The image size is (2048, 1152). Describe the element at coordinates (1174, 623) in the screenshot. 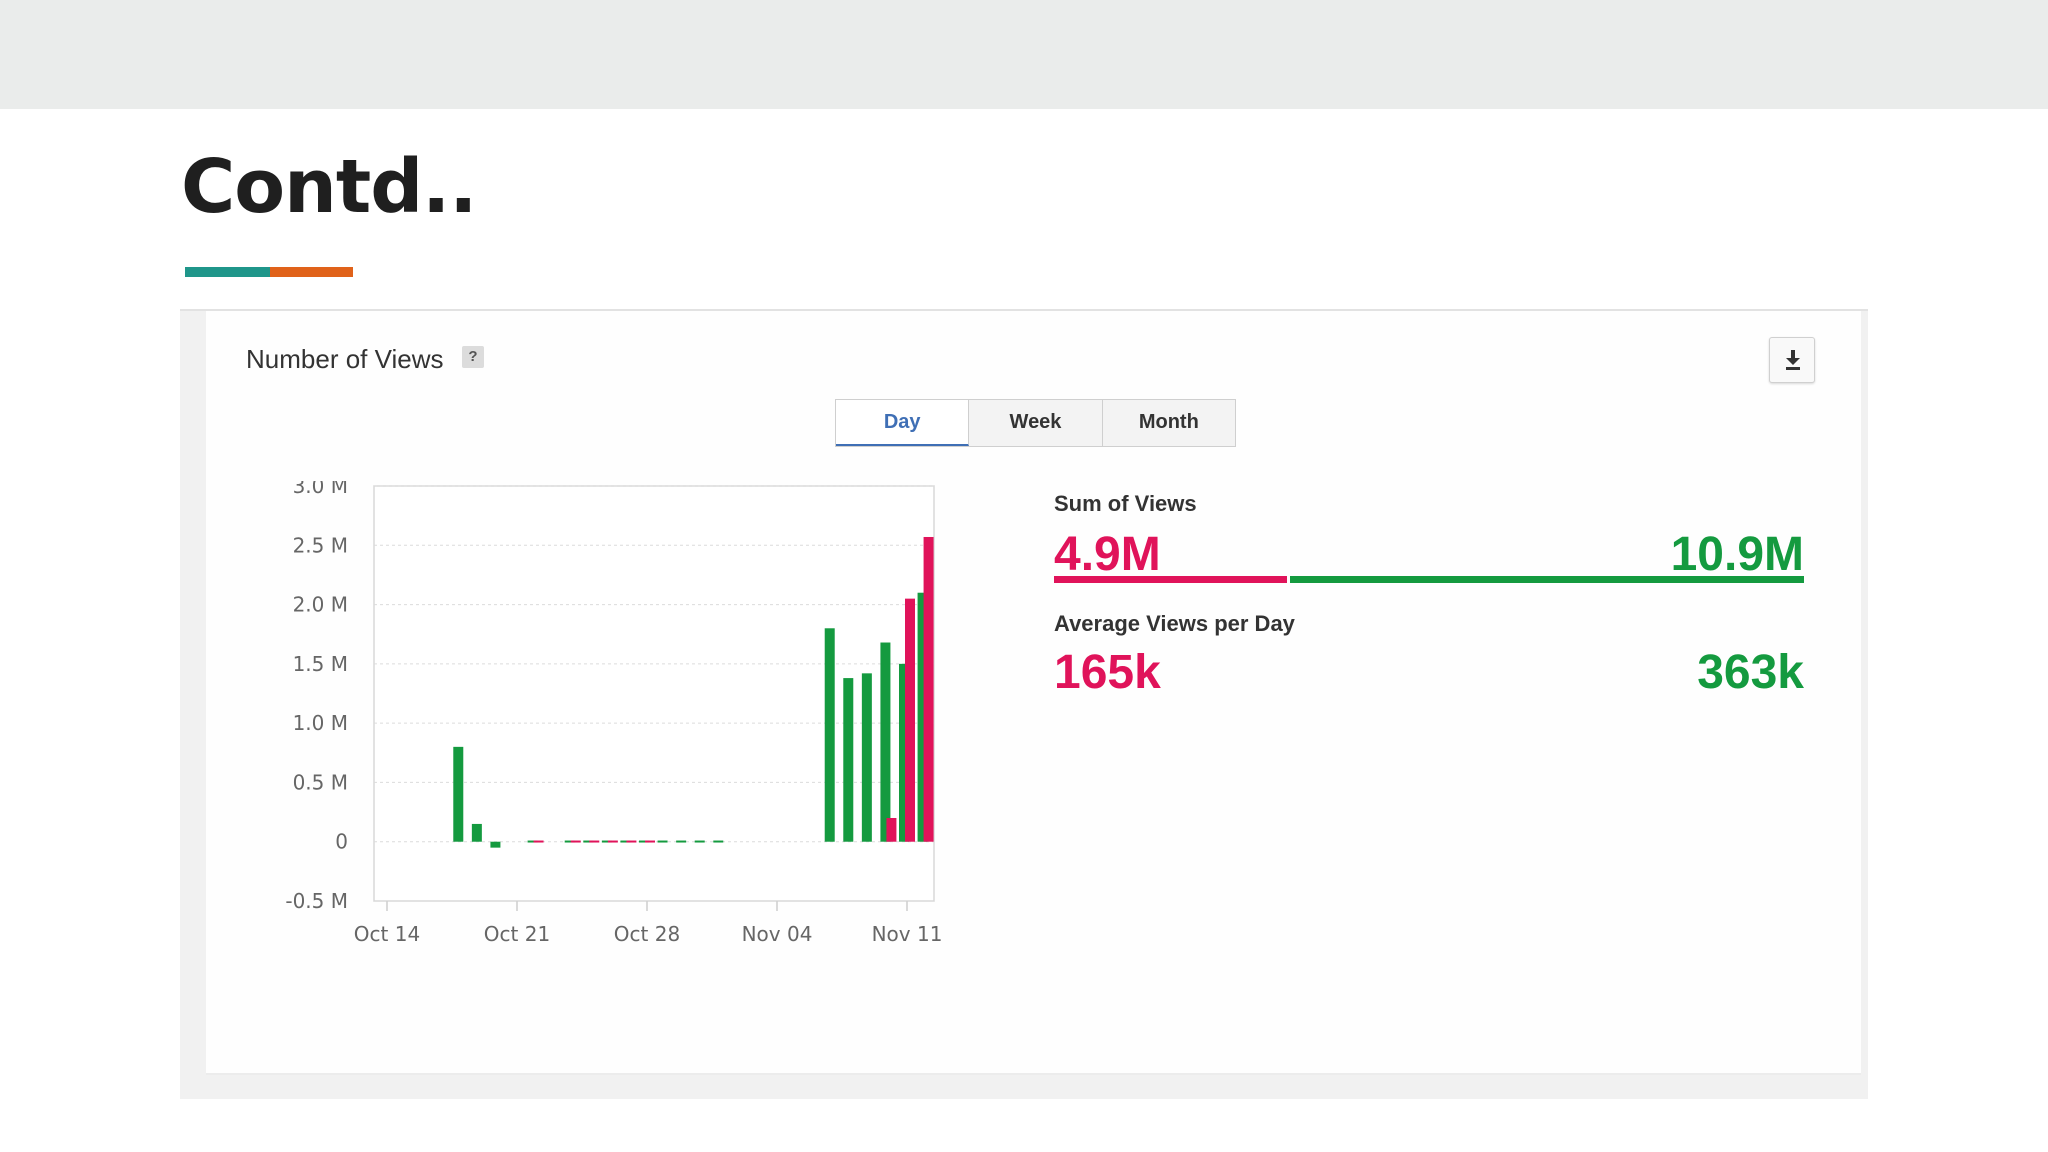

I see `avg-label: Average Views per Day` at that location.